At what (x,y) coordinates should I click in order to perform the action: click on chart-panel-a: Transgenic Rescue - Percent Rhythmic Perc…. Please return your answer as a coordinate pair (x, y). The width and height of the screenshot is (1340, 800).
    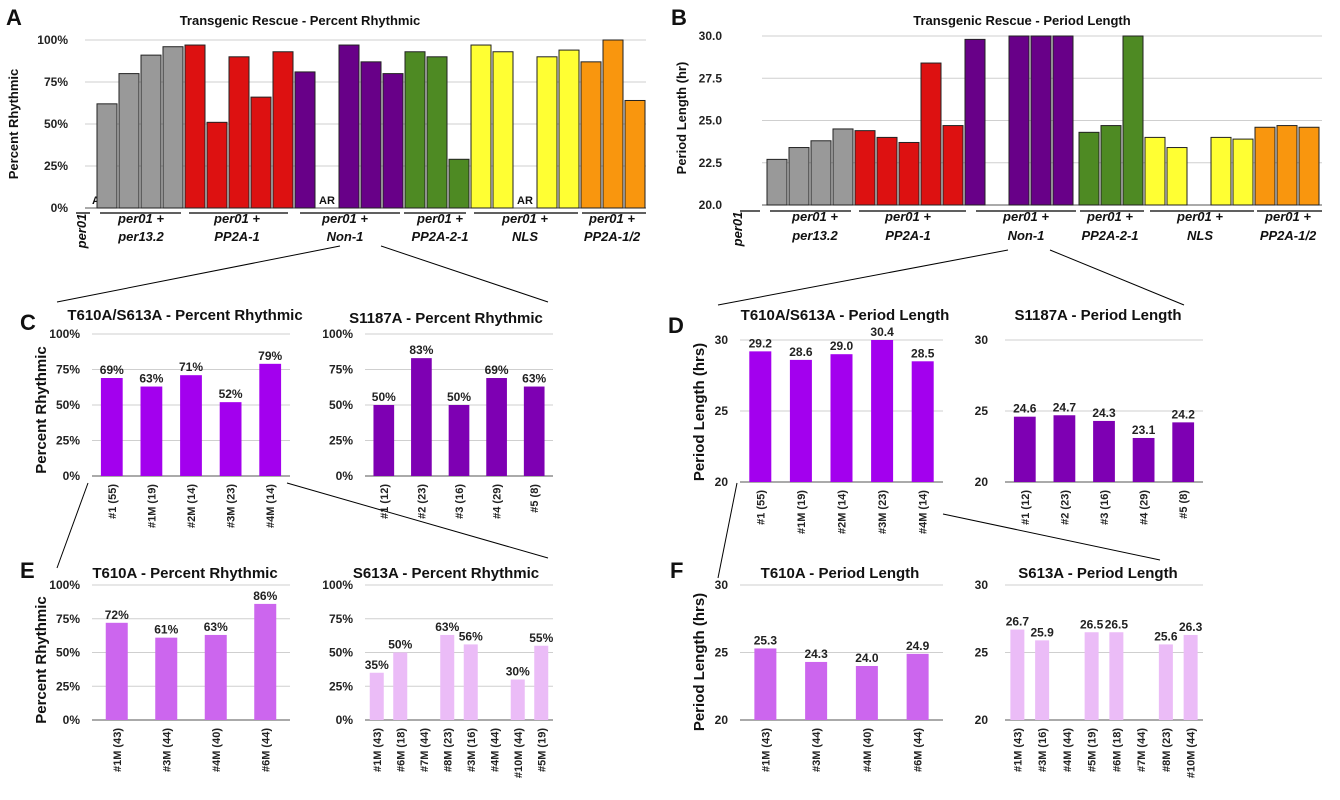
    Looking at the image, I should click on (326, 131).